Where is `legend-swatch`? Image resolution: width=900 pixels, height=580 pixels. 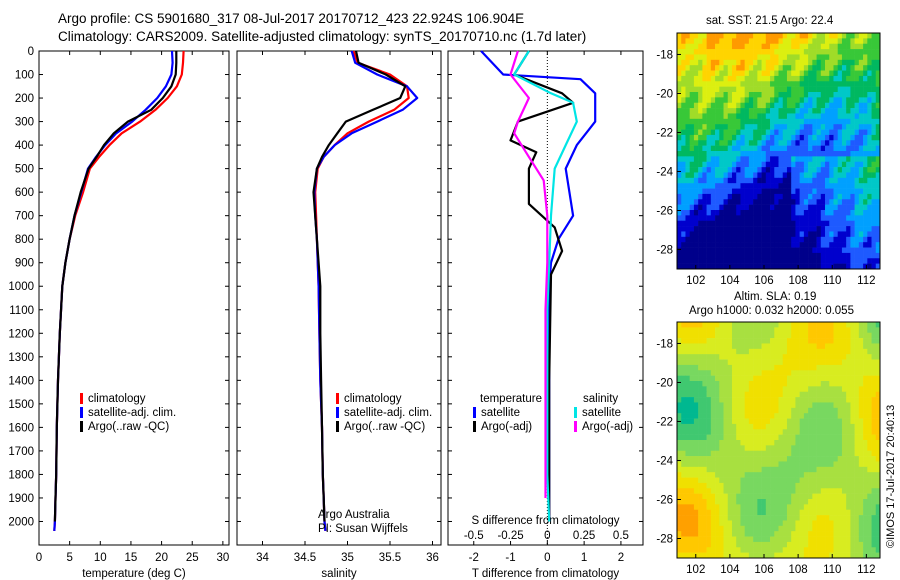
legend-swatch is located at coordinates (474, 426).